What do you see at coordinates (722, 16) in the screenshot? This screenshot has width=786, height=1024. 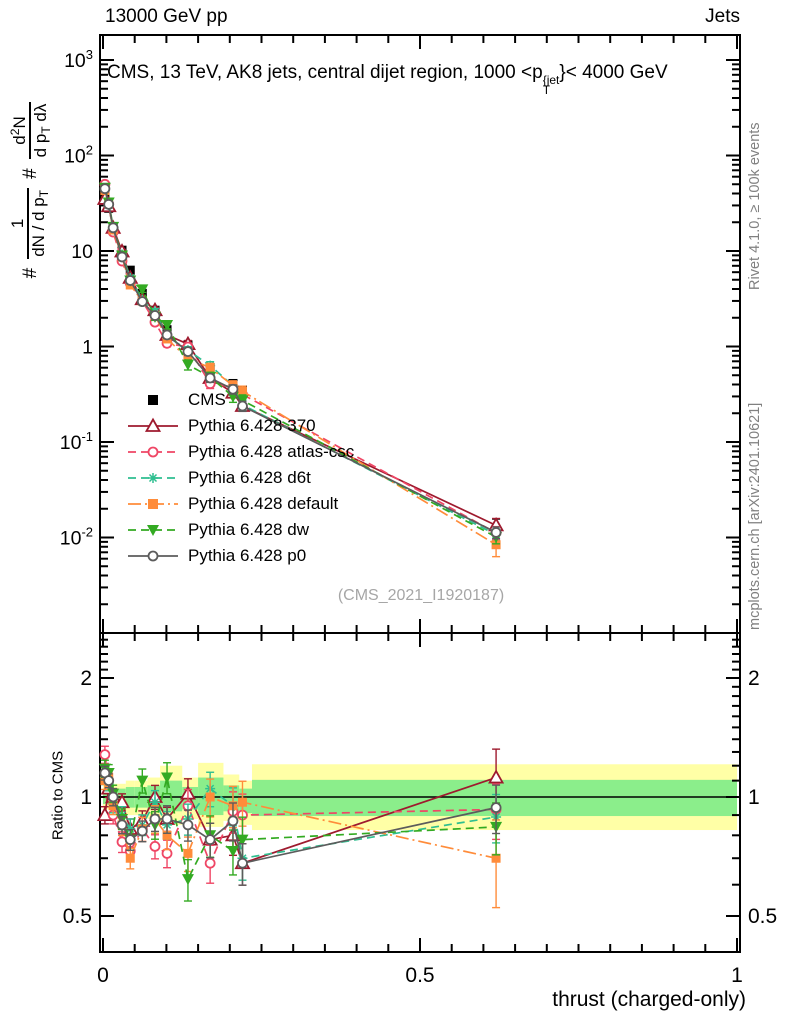 I see `header-analysis-group: Jets` at bounding box center [722, 16].